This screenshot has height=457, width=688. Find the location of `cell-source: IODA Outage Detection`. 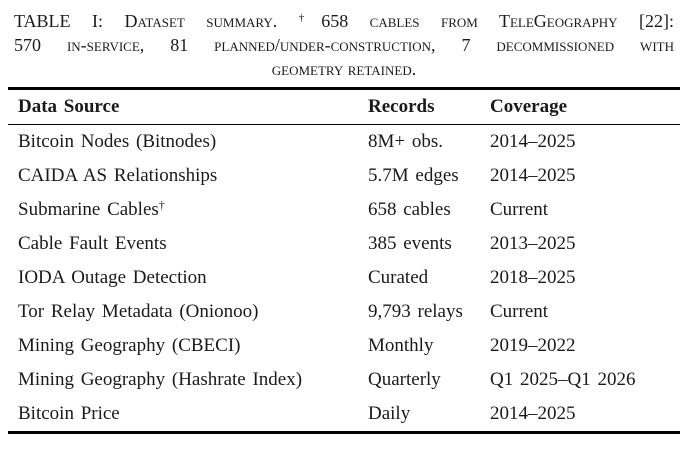

cell-source: IODA Outage Detection is located at coordinates (188, 278).